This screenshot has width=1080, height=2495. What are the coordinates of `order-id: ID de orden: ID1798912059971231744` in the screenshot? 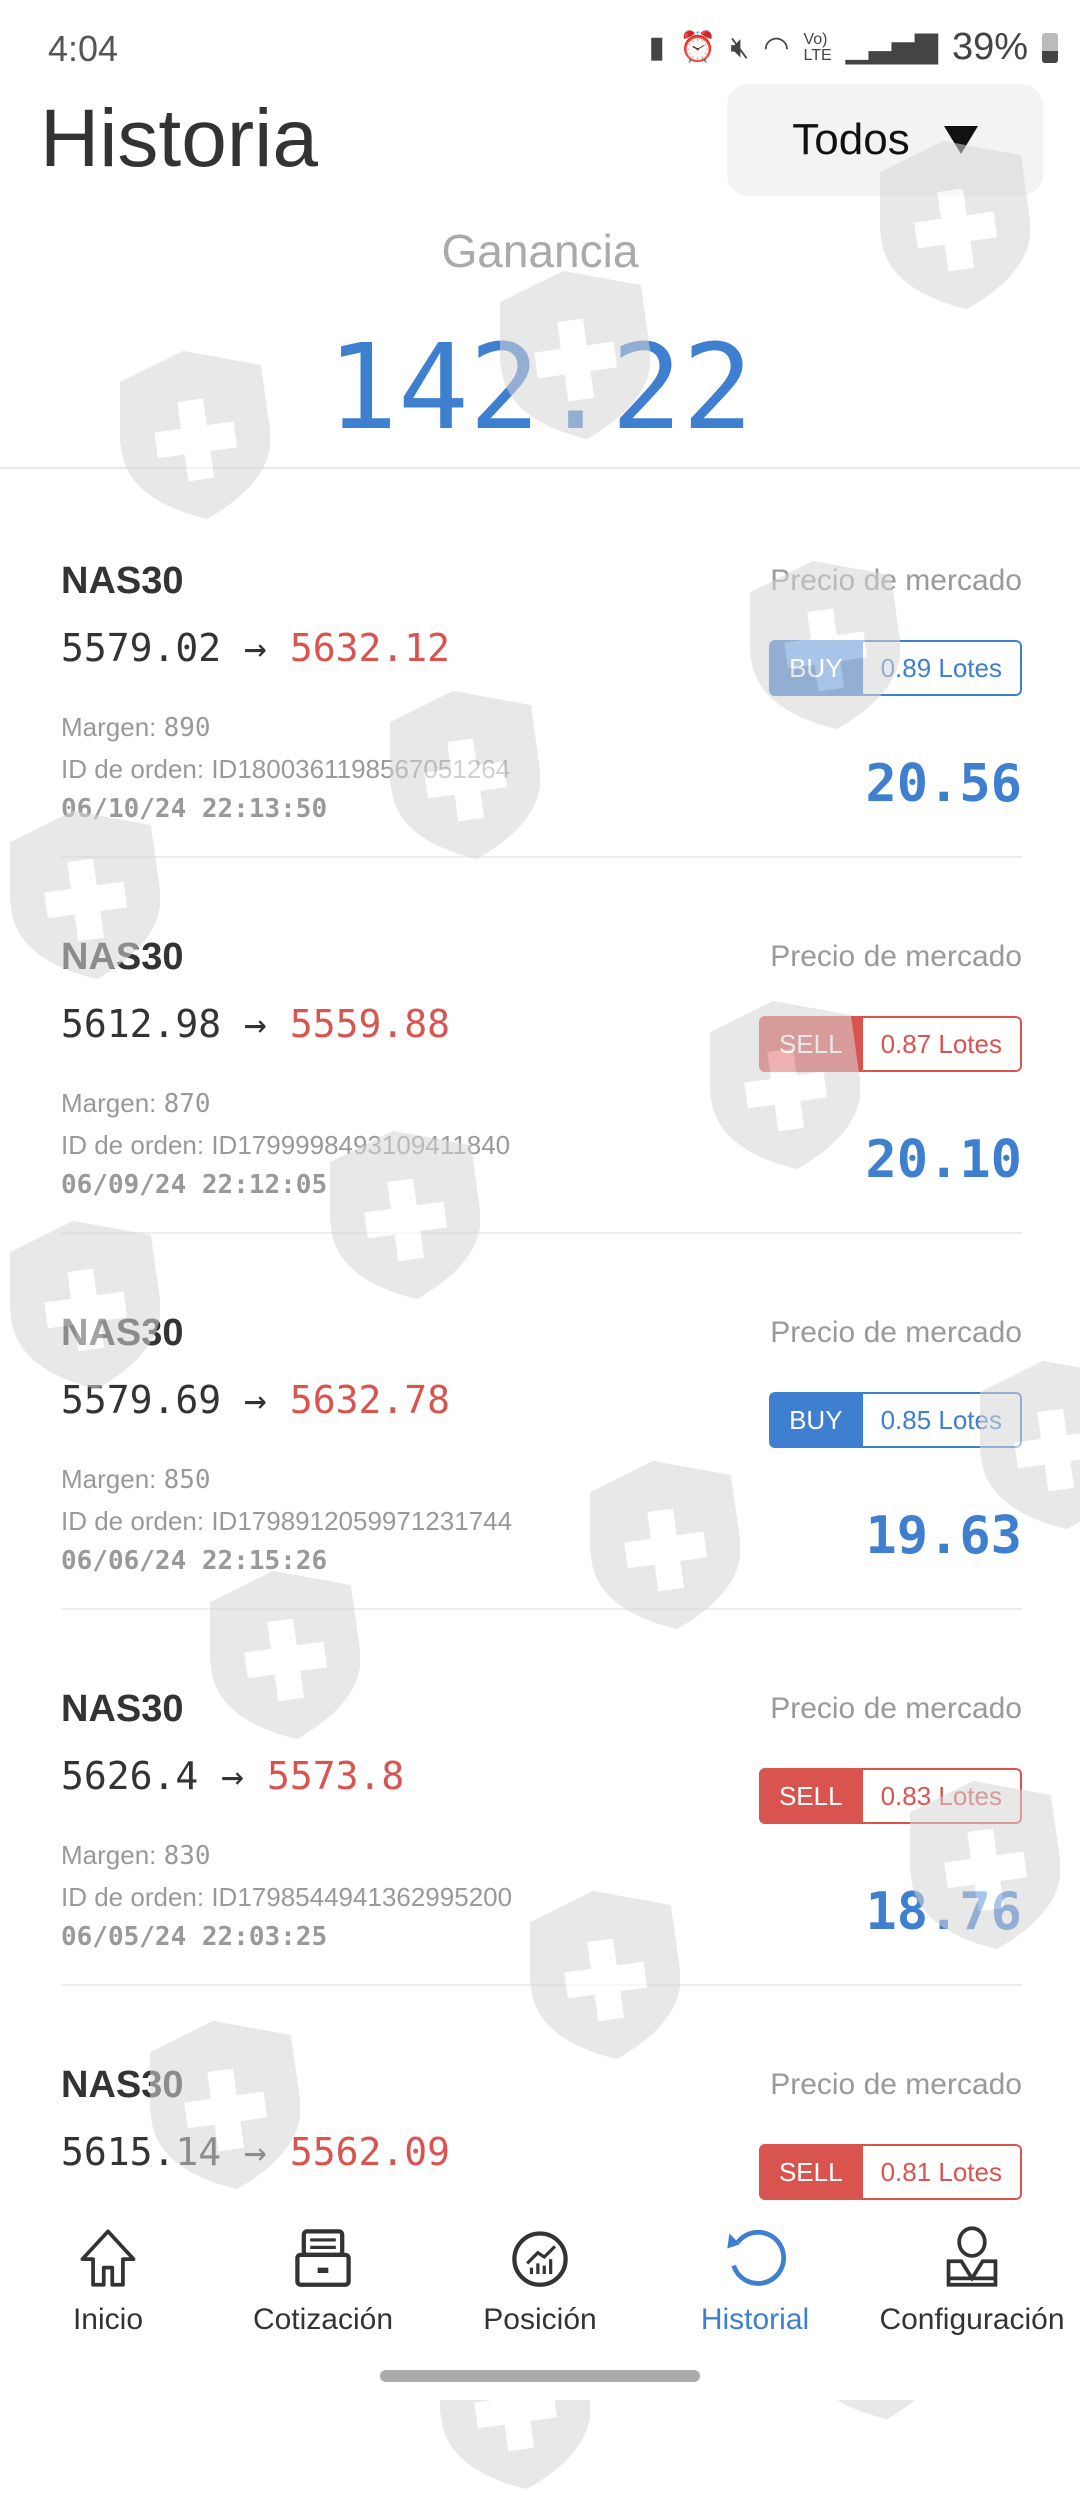 It's located at (286, 1521).